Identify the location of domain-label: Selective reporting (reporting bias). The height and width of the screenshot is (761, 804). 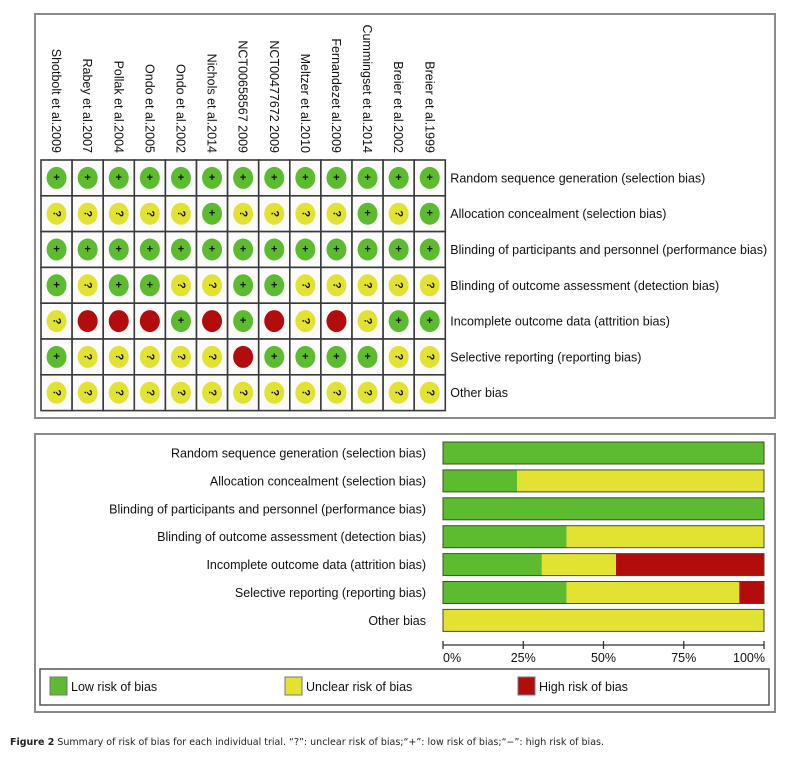
(545, 357).